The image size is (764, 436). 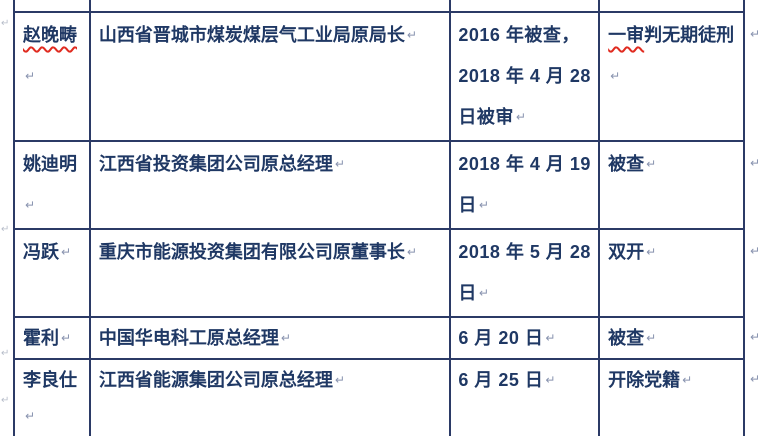 What do you see at coordinates (52, 273) in the screenshot?
I see `name-cell: 冯跃 ↵` at bounding box center [52, 273].